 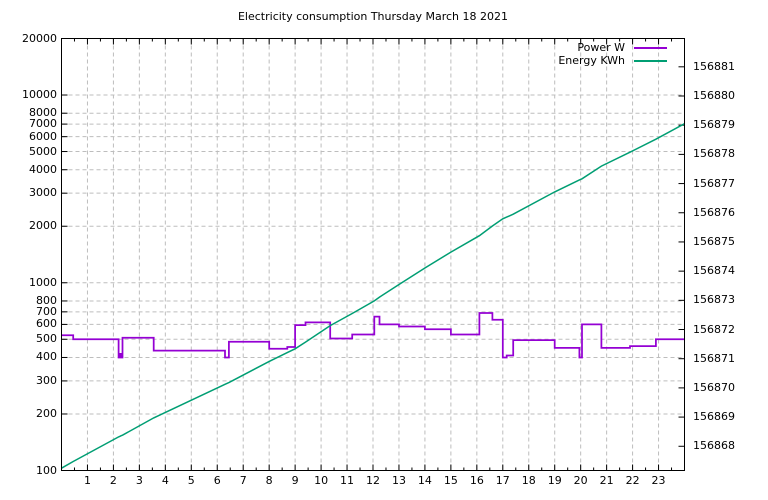 What do you see at coordinates (714, 95) in the screenshot?
I see `y2-tick-label: 156880` at bounding box center [714, 95].